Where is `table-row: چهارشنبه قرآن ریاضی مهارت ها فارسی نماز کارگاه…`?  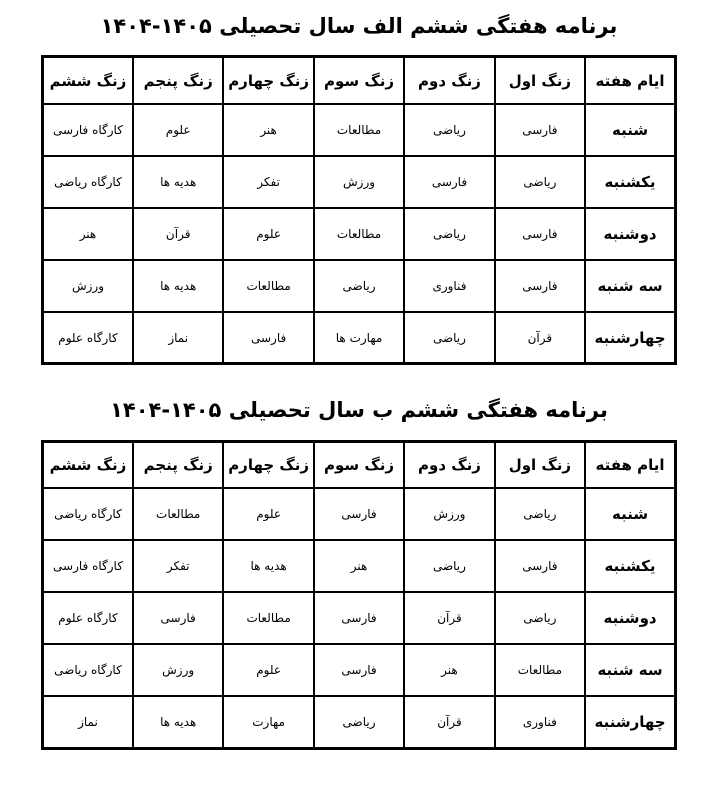
table-row: چهارشنبه قرآن ریاضی مهارت ها فارسی نماز کارگاه… is located at coordinates (359, 337).